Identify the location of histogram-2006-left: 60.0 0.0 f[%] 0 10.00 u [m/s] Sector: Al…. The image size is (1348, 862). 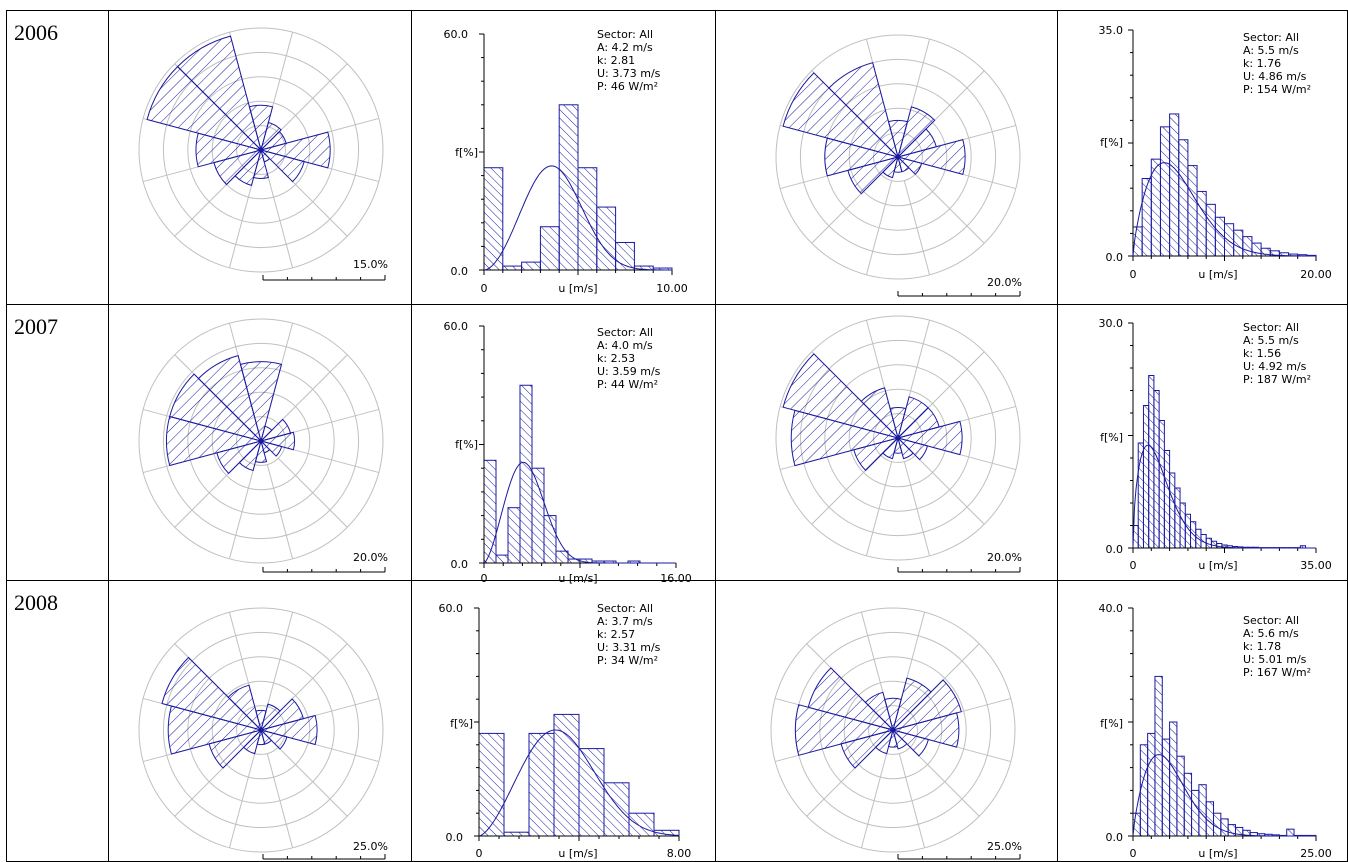
(566, 161).